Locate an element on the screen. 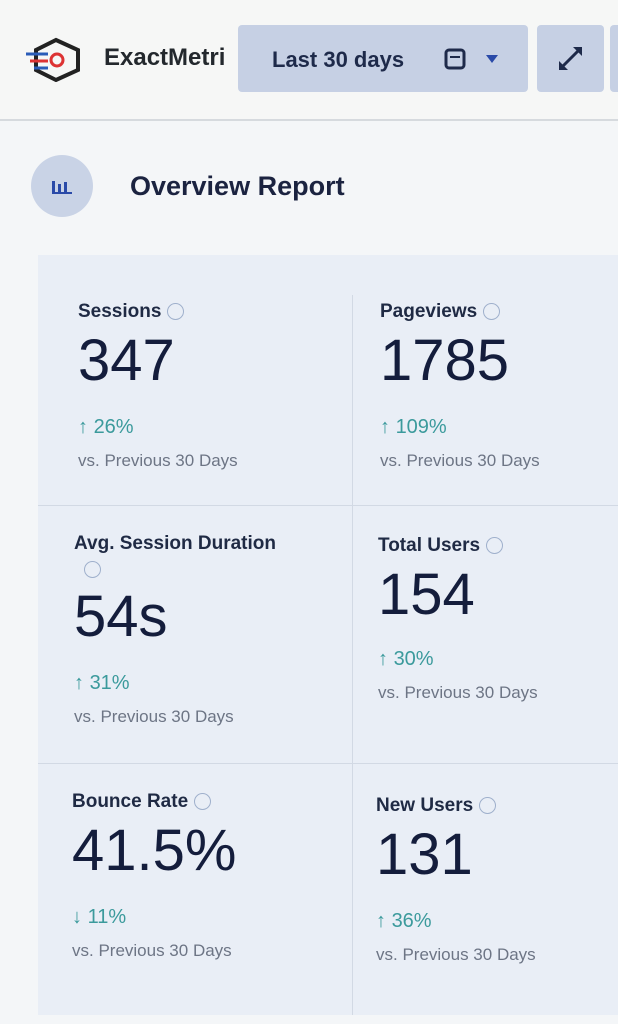  metric-change: 109% is located at coordinates (421, 427).